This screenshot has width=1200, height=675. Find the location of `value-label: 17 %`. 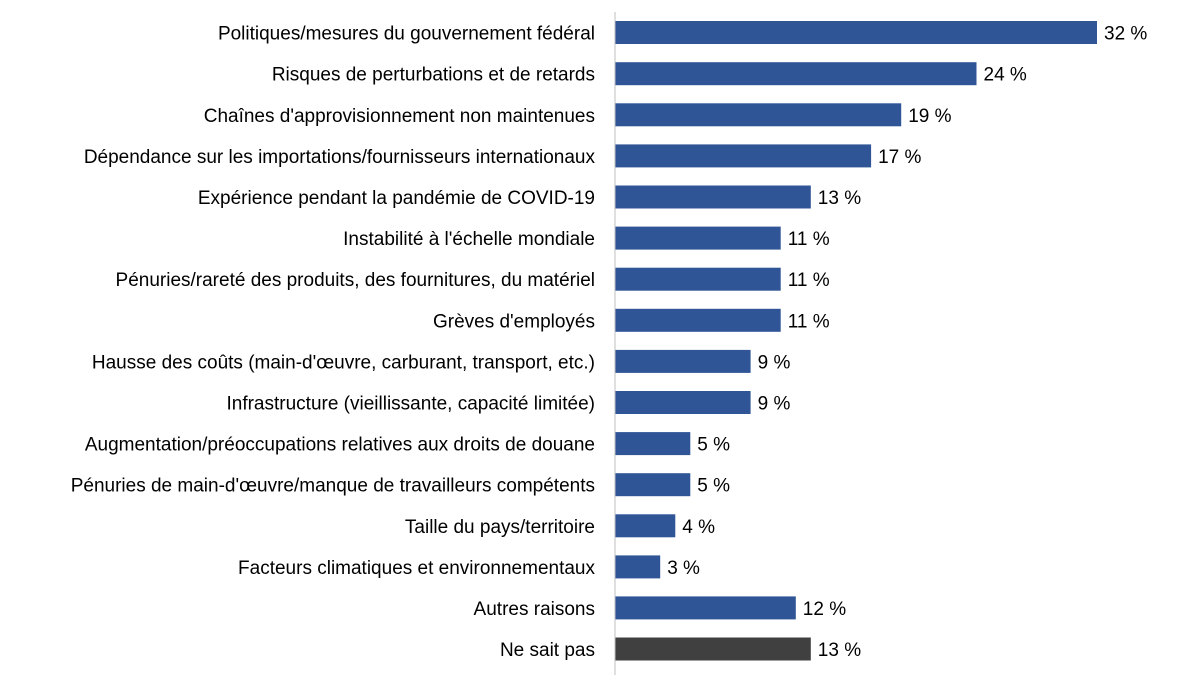

value-label: 17 % is located at coordinates (899, 157).